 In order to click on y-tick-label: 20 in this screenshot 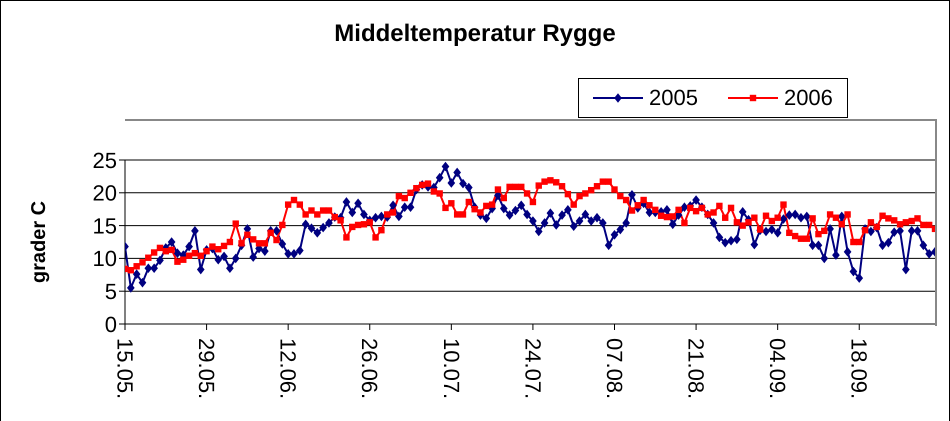, I will do `click(104, 193)`.